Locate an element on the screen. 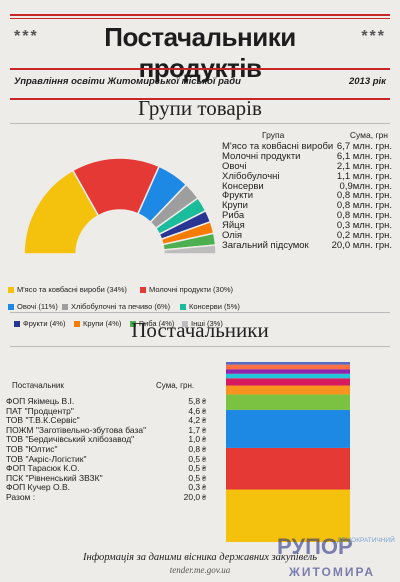 This screenshot has height=582, width=400. suppliers-table-row: ФОП Кучер О.В. 0,3 is located at coordinates (109, 488).